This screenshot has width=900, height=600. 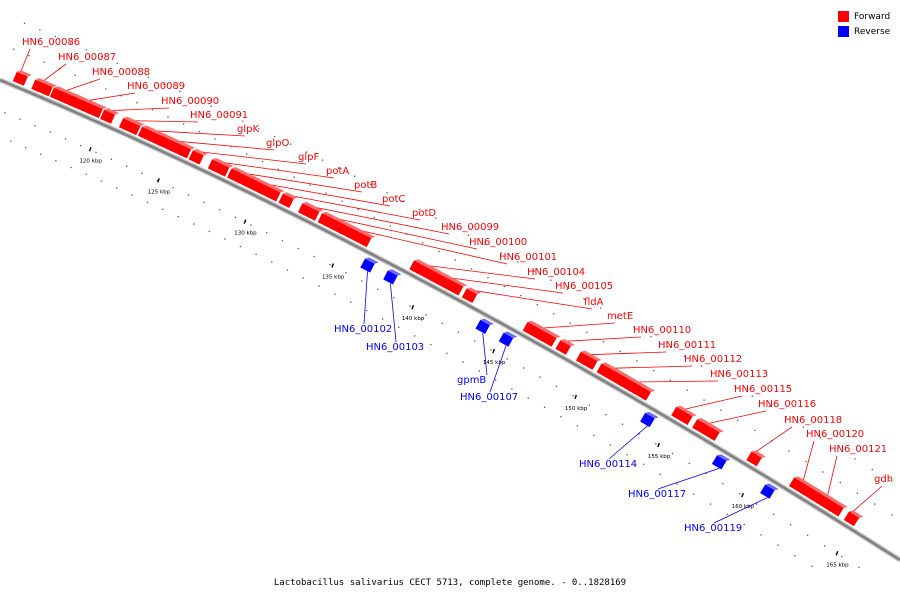 I want to click on gene-label: gpmB, so click(x=471, y=380).